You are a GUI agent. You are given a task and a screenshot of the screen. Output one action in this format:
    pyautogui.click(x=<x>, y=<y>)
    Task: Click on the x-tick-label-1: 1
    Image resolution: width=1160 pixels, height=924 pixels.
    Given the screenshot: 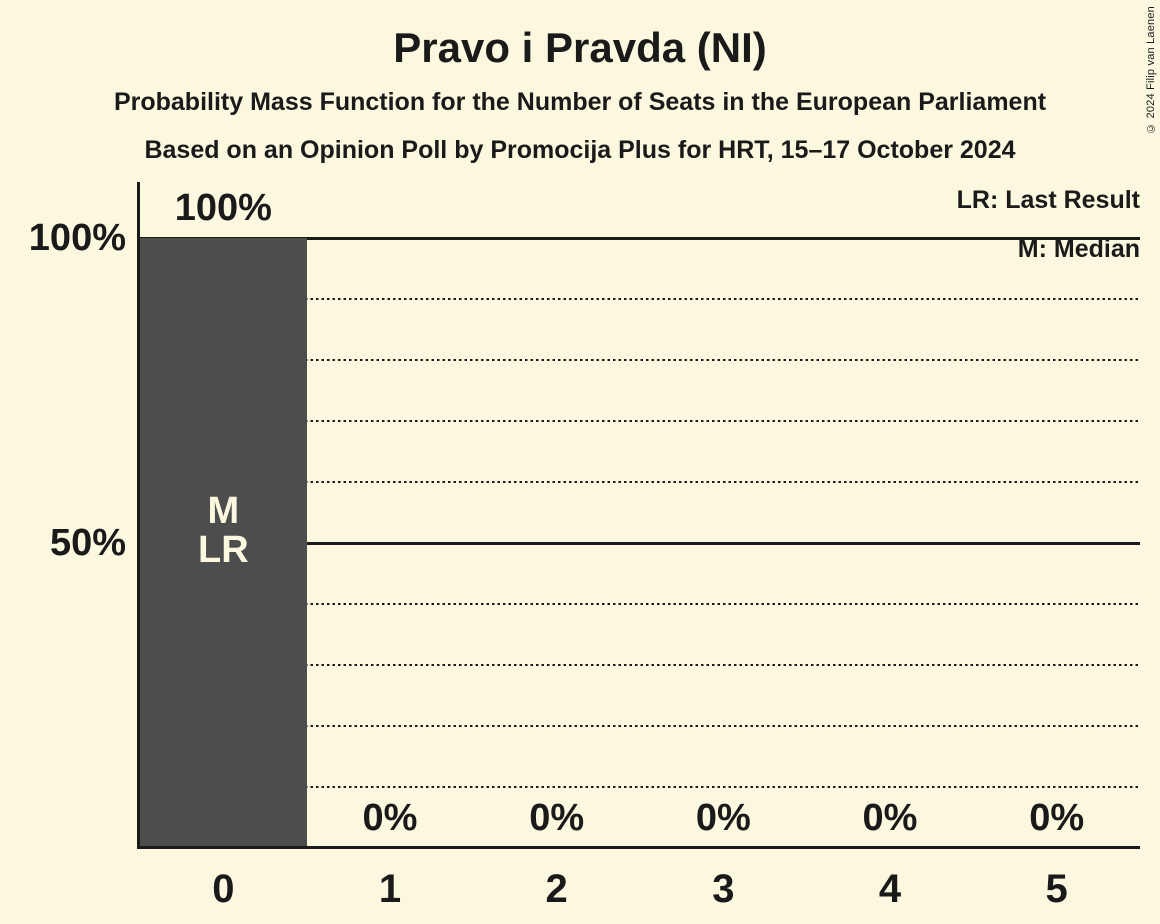 What is the action you would take?
    pyautogui.click(x=390, y=889)
    